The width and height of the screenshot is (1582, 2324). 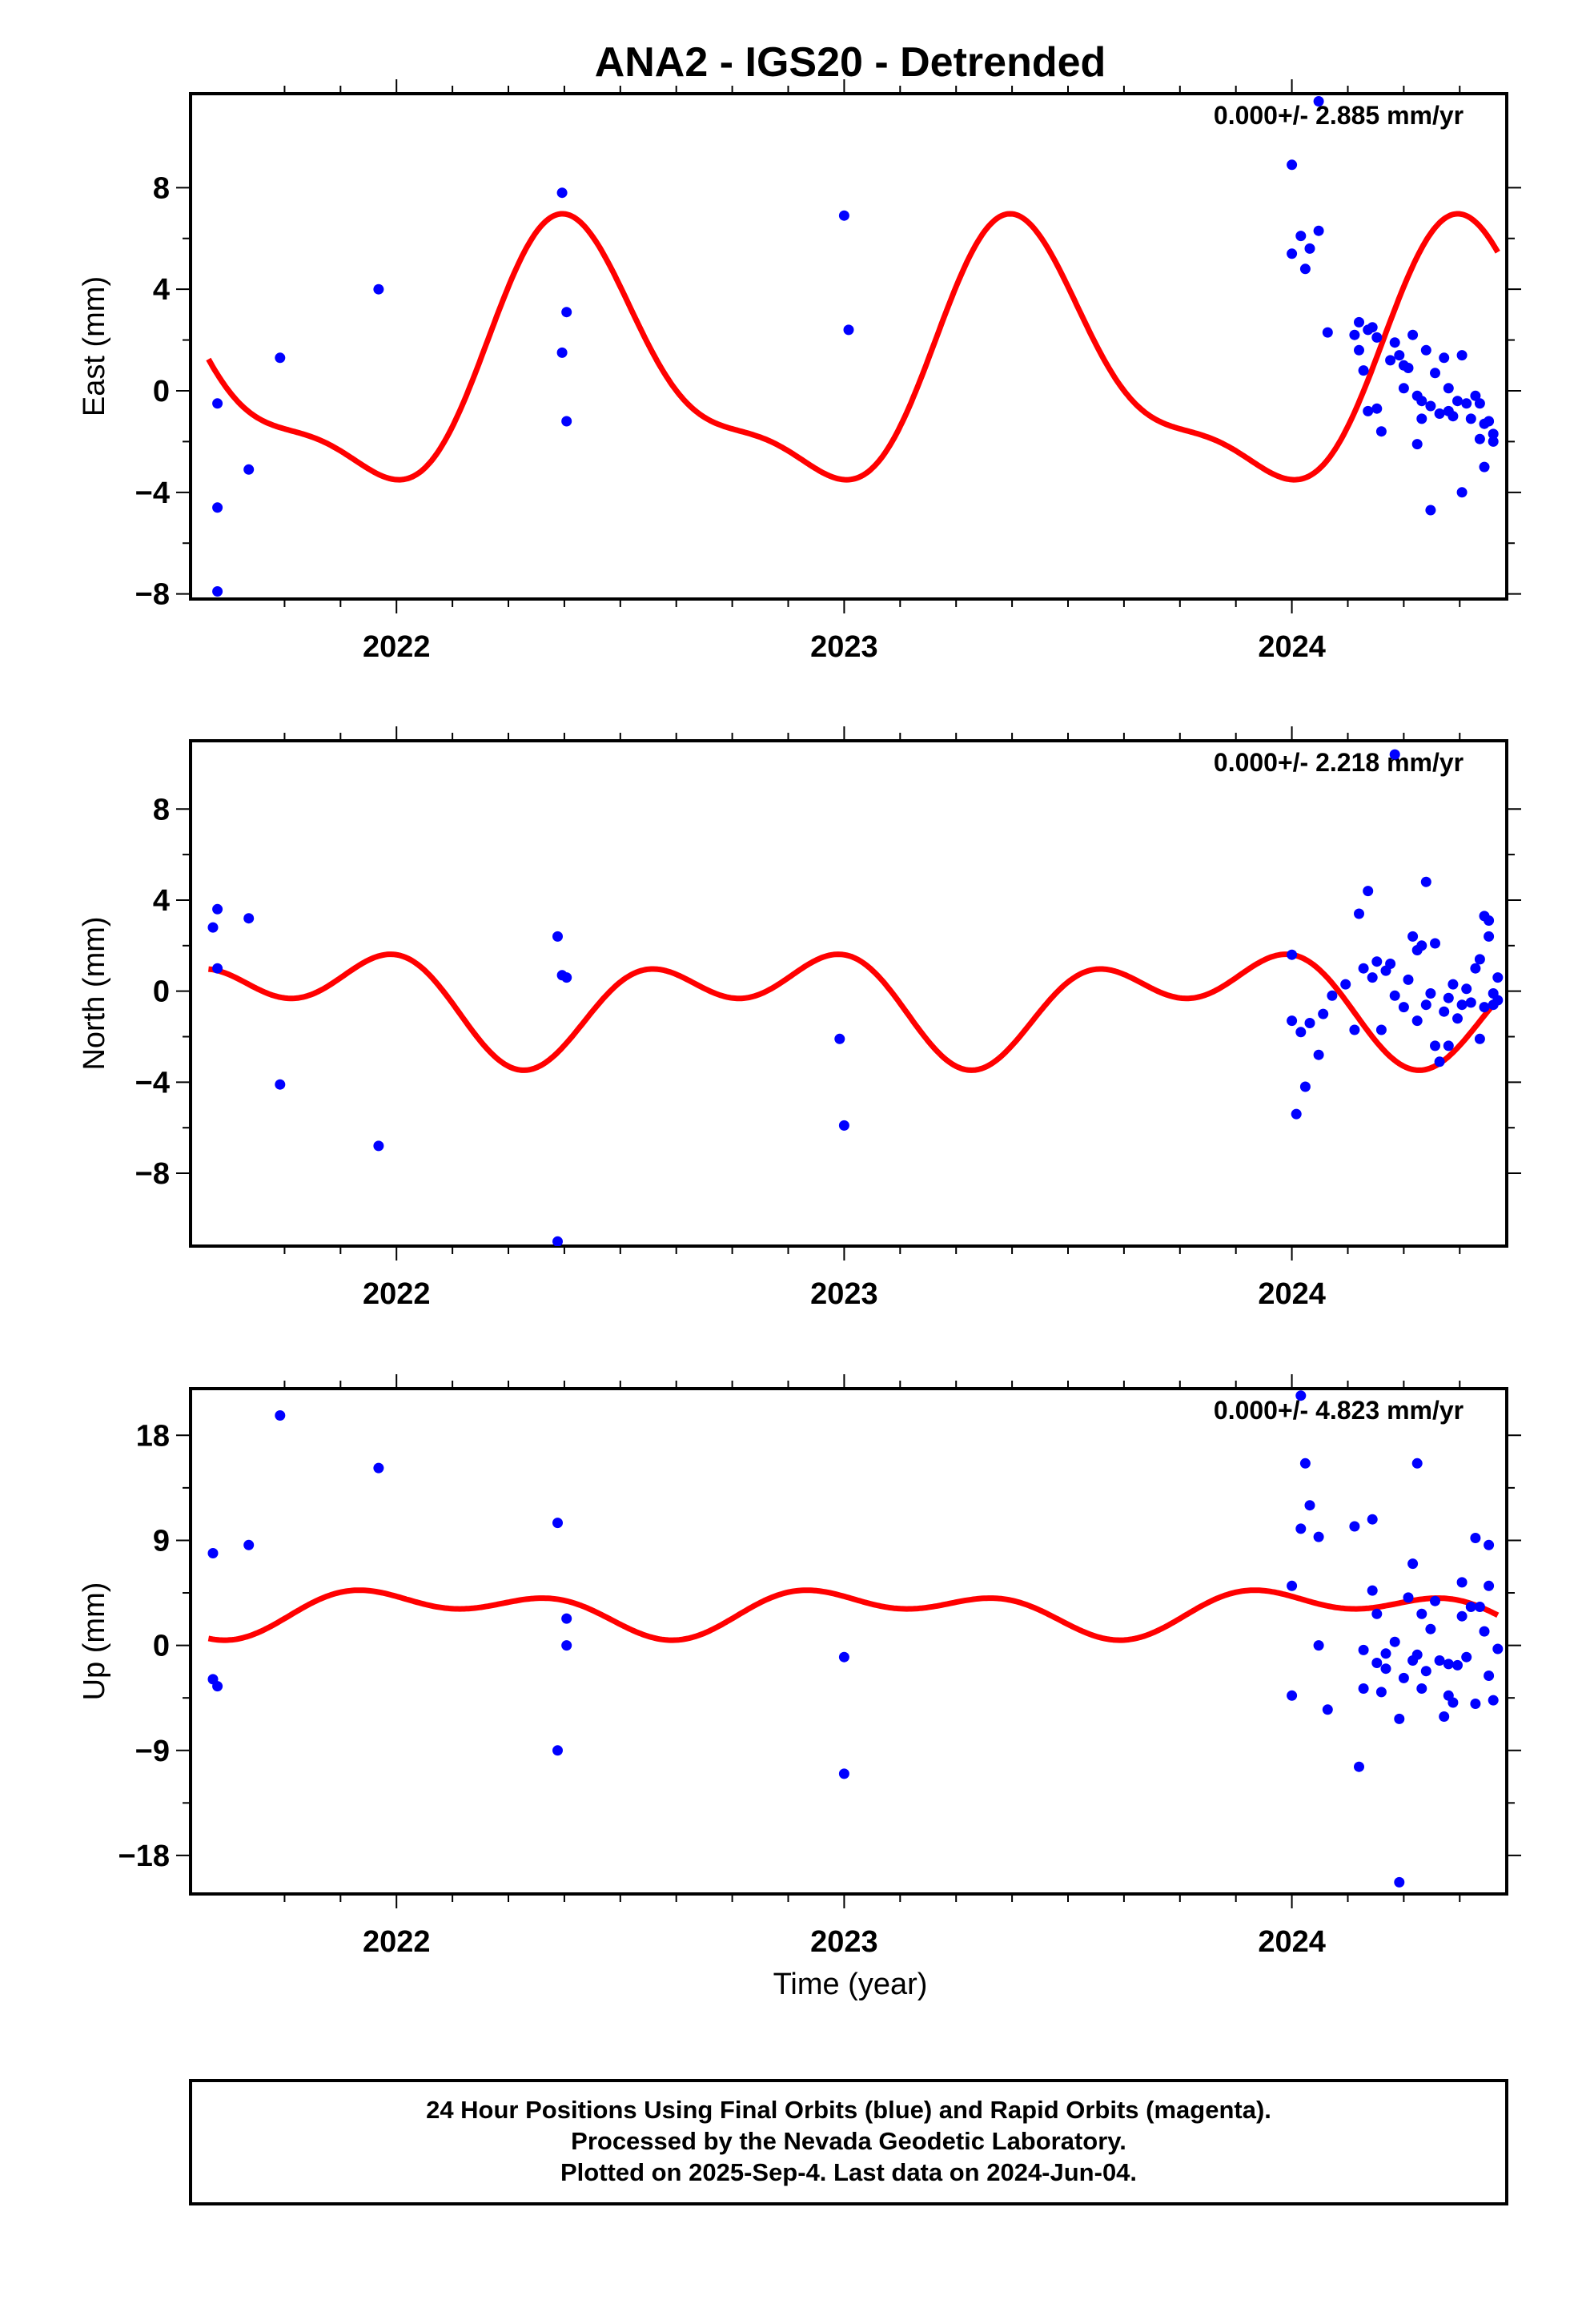 What do you see at coordinates (1292, 1294) in the screenshot?
I see `north-x-tick-label: 2024` at bounding box center [1292, 1294].